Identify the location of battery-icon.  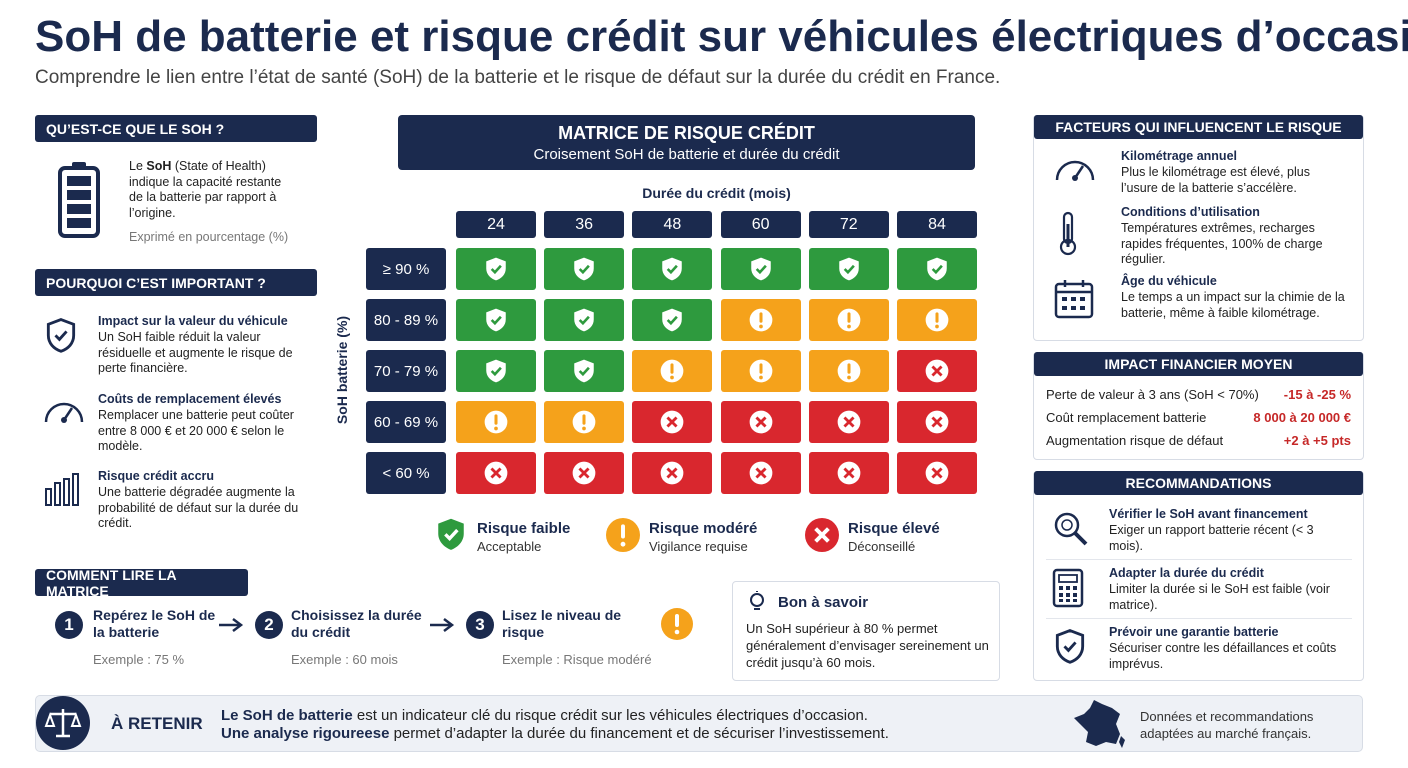
(79, 200).